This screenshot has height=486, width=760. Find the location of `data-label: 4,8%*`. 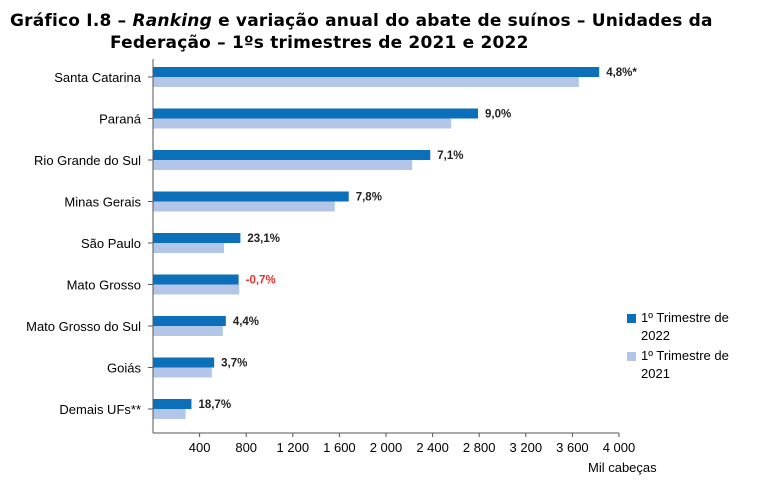

data-label: 4,8%* is located at coordinates (621, 73).